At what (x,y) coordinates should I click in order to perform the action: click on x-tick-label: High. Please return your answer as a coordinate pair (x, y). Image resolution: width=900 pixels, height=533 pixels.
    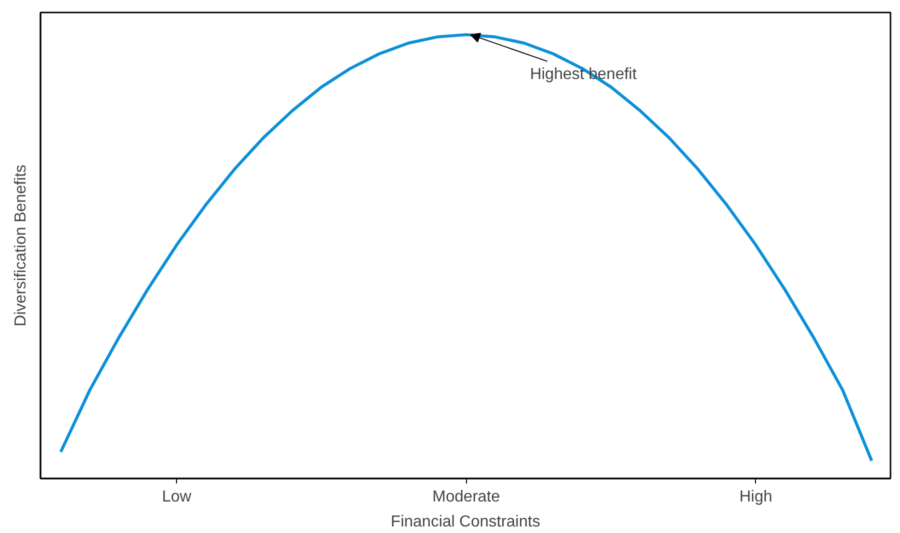
    Looking at the image, I should click on (755, 497).